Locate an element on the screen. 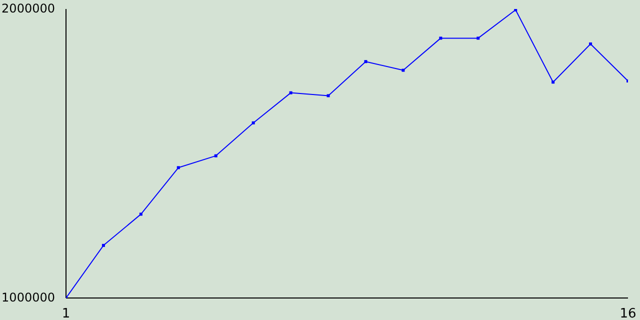 The height and width of the screenshot is (320, 640). y-tick-label: 2000000 is located at coordinates (28, 8).